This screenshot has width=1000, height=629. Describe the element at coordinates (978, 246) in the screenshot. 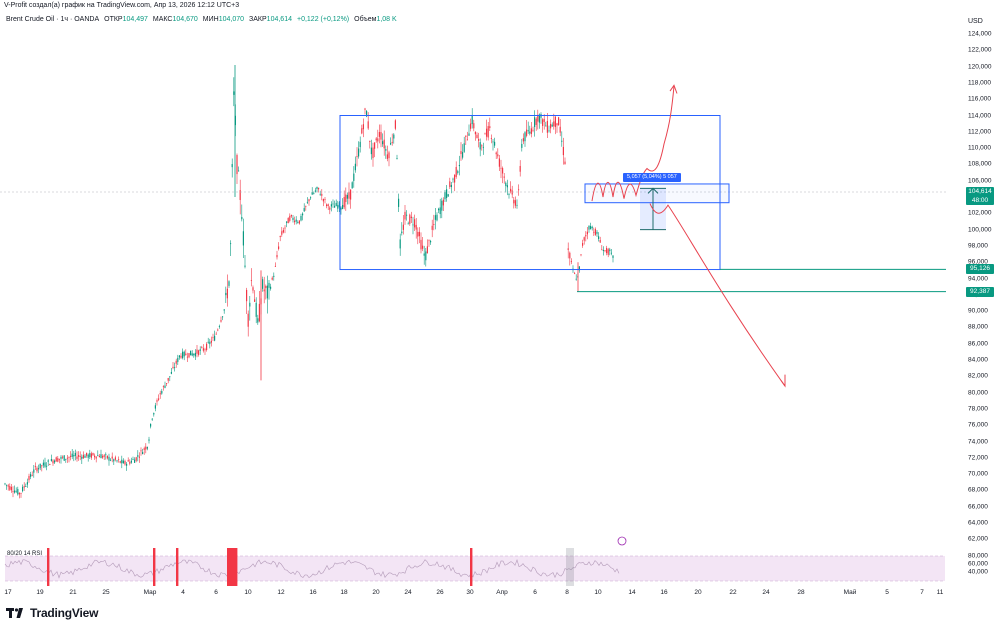

I see `price-tick: 98,000` at that location.